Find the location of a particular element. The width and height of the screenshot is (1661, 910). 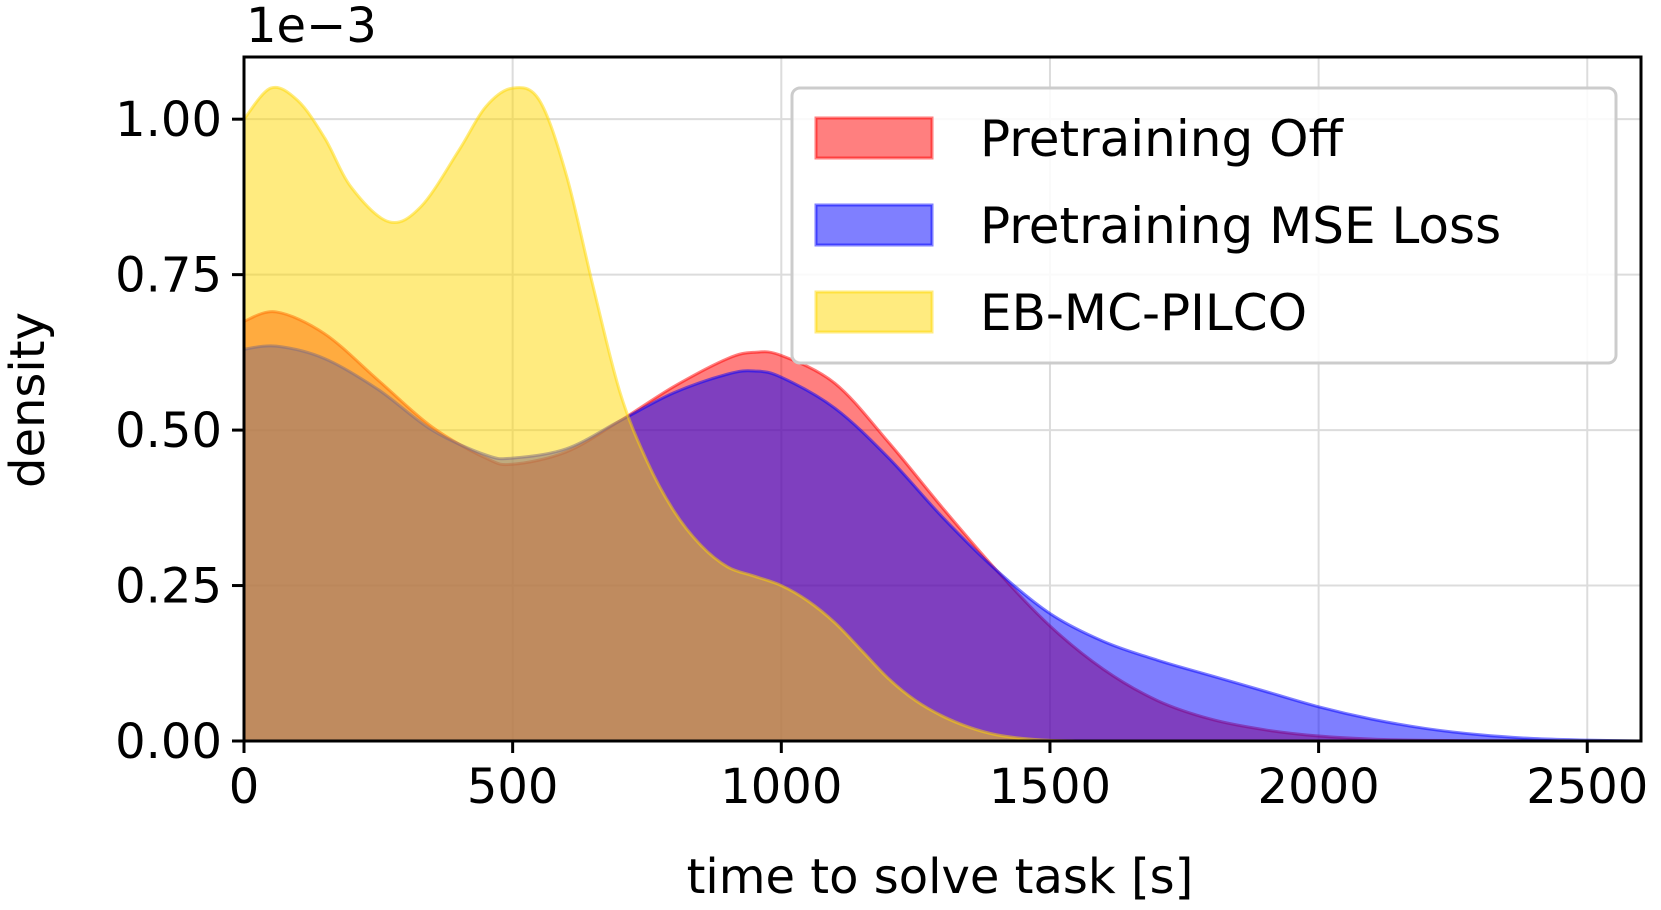

y-tick-label: 1.00 is located at coordinates (168, 120).